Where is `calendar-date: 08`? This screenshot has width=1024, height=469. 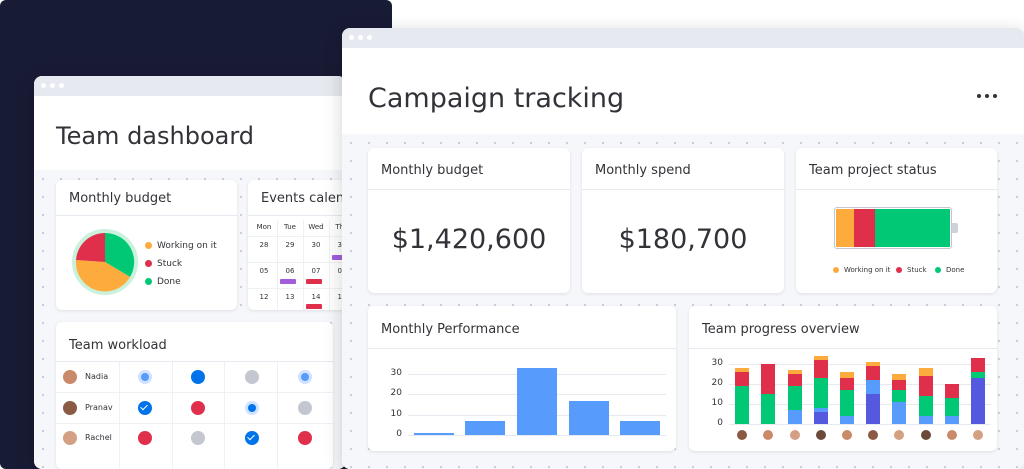 calendar-date: 08 is located at coordinates (337, 271).